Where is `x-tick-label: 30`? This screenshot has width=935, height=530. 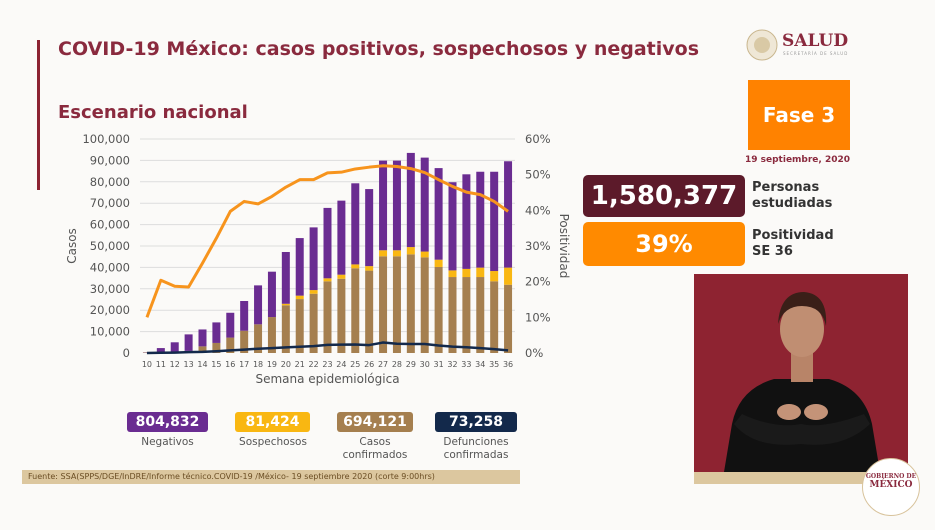 x-tick-label: 30 is located at coordinates (425, 364).